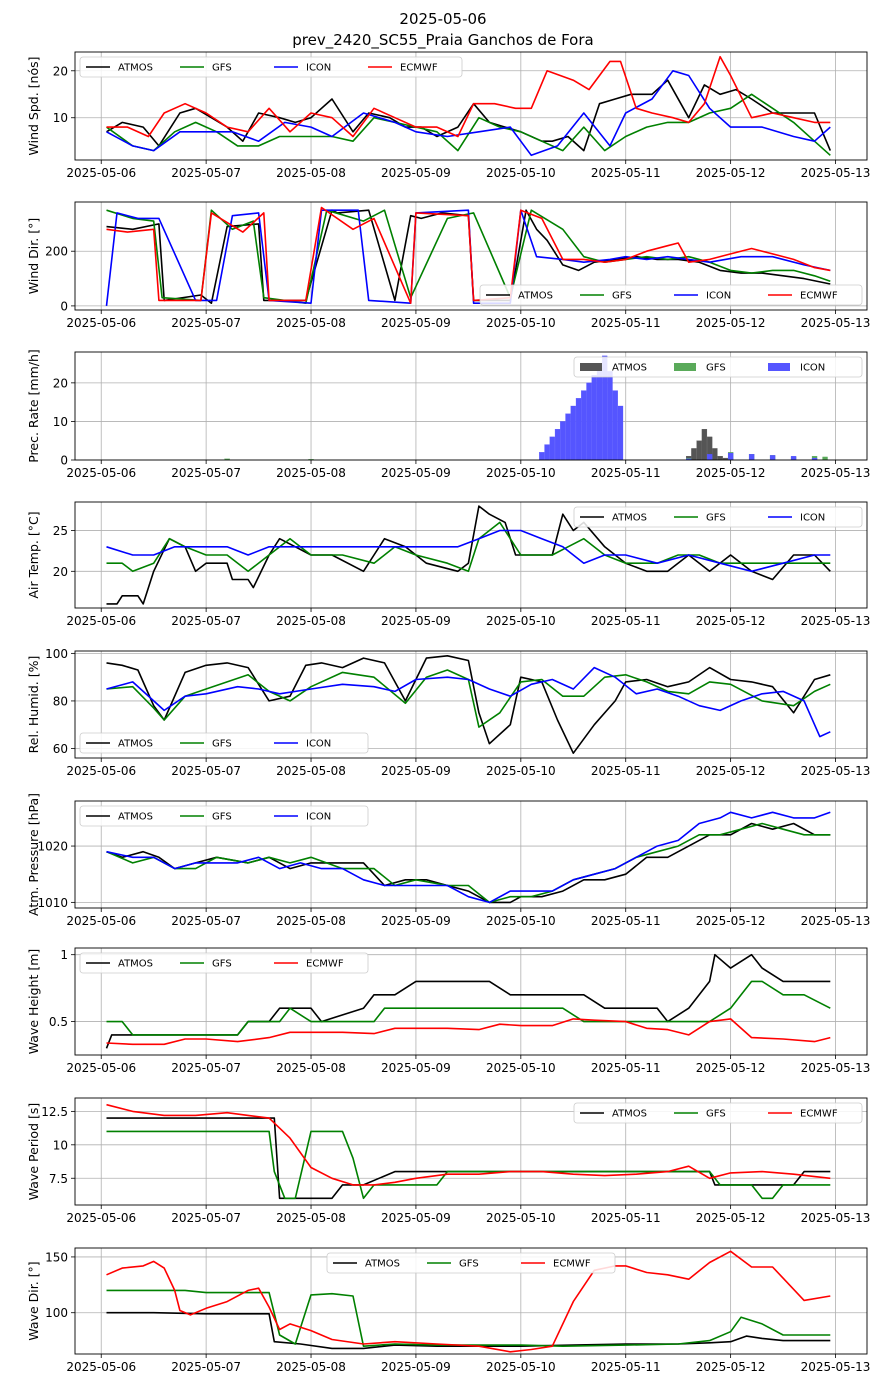  Describe the element at coordinates (671, 295) in the screenshot. I see `legend: ATMOS GFS ICON ECMWF` at that location.